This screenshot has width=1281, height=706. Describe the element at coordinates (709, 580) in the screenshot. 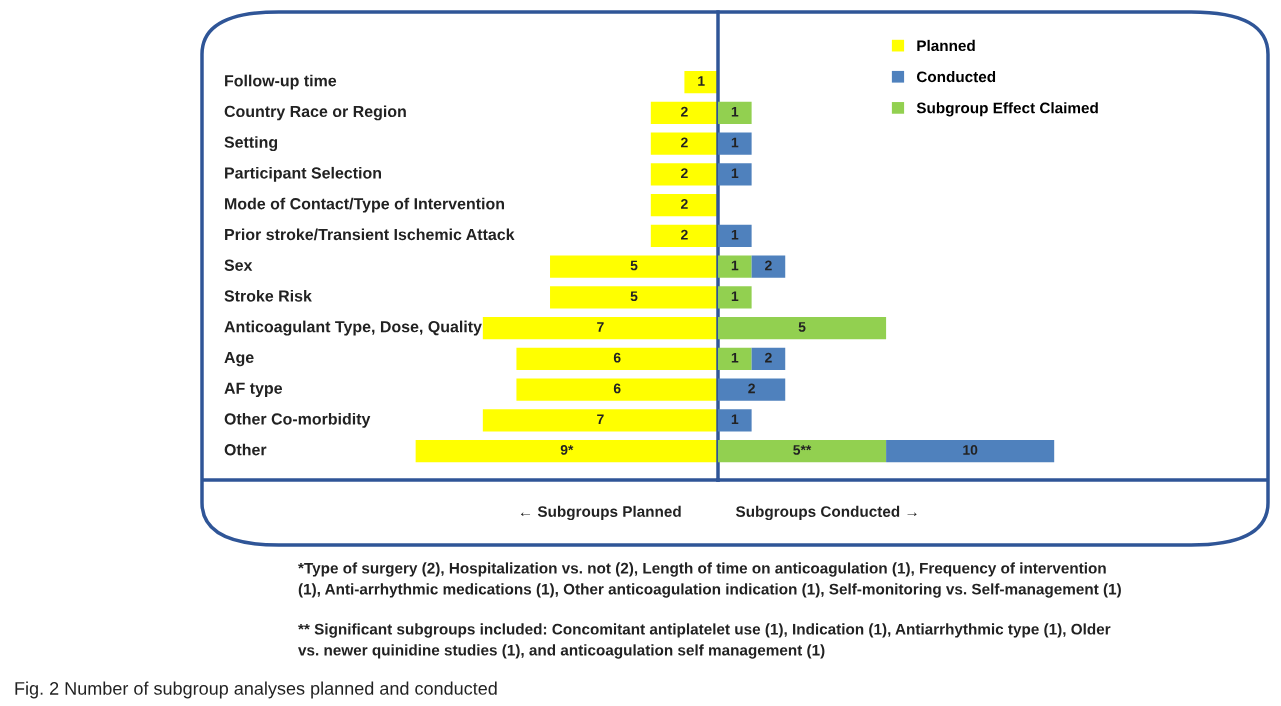

I see `text: *Type of surgery (2), Hospitalization vs. not (2), Length of time on anticoagulation (1), Frequency of intervention (1), Anti-arrhythmic medications (1), Other anticoagulation indication (1), Self-monitoring vs. Self-management (1)` at that location.